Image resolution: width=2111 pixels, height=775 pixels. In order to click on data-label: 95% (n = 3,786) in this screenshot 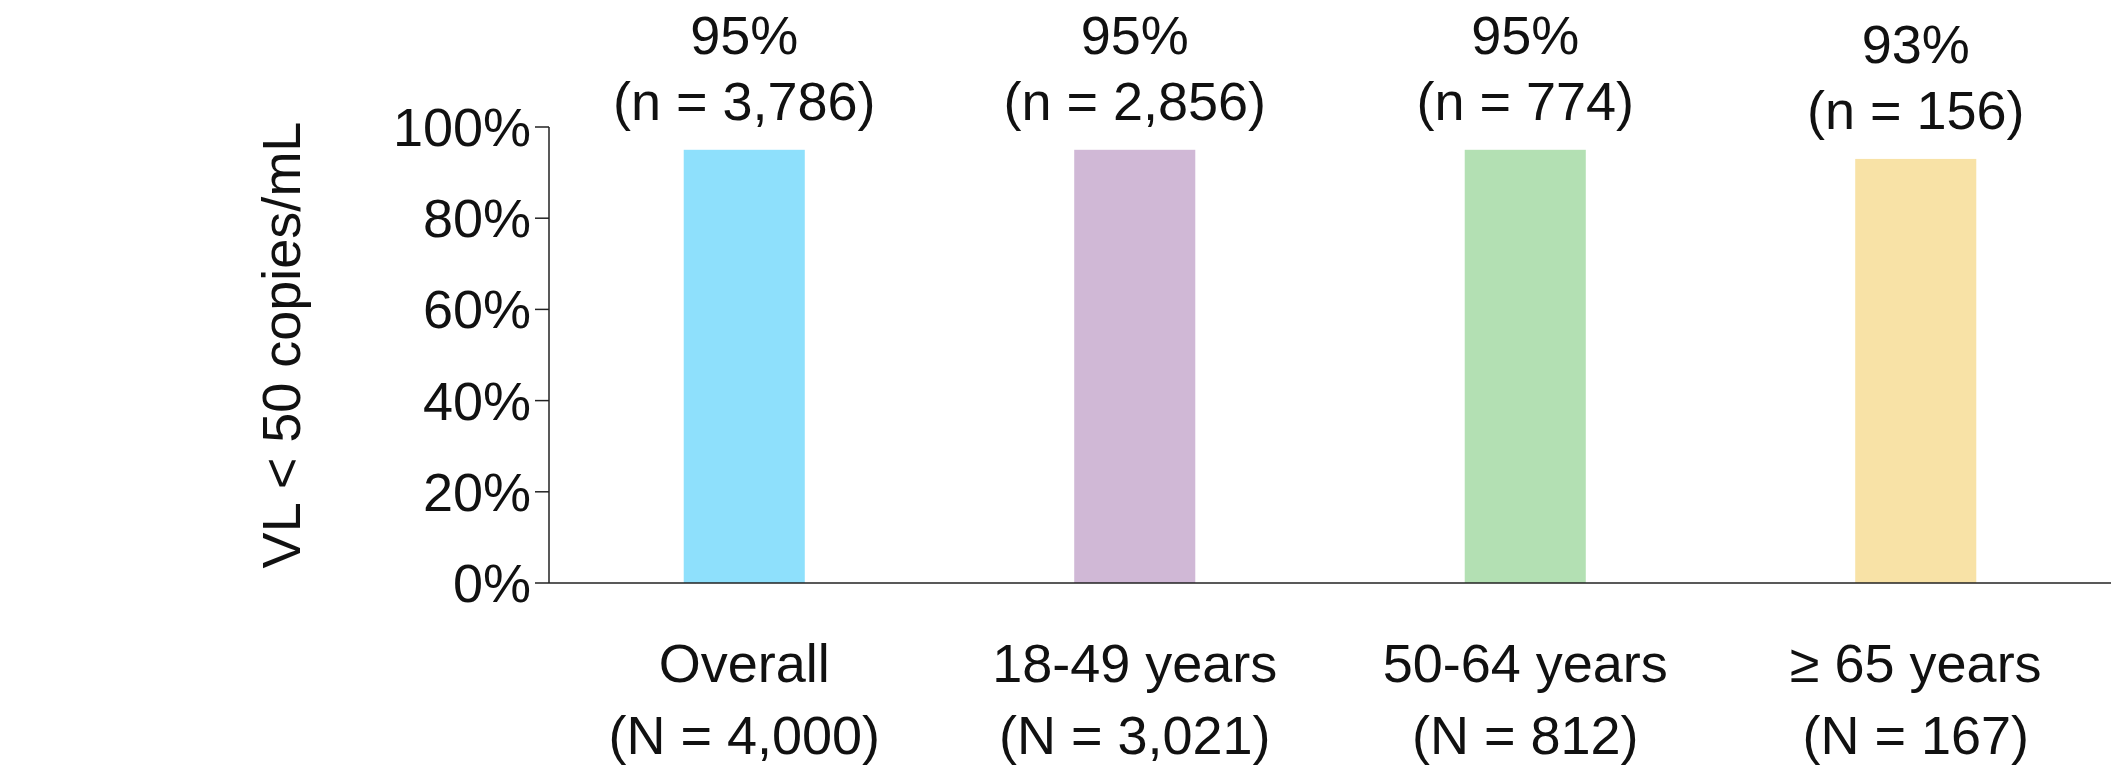, I will do `click(744, 67)`.